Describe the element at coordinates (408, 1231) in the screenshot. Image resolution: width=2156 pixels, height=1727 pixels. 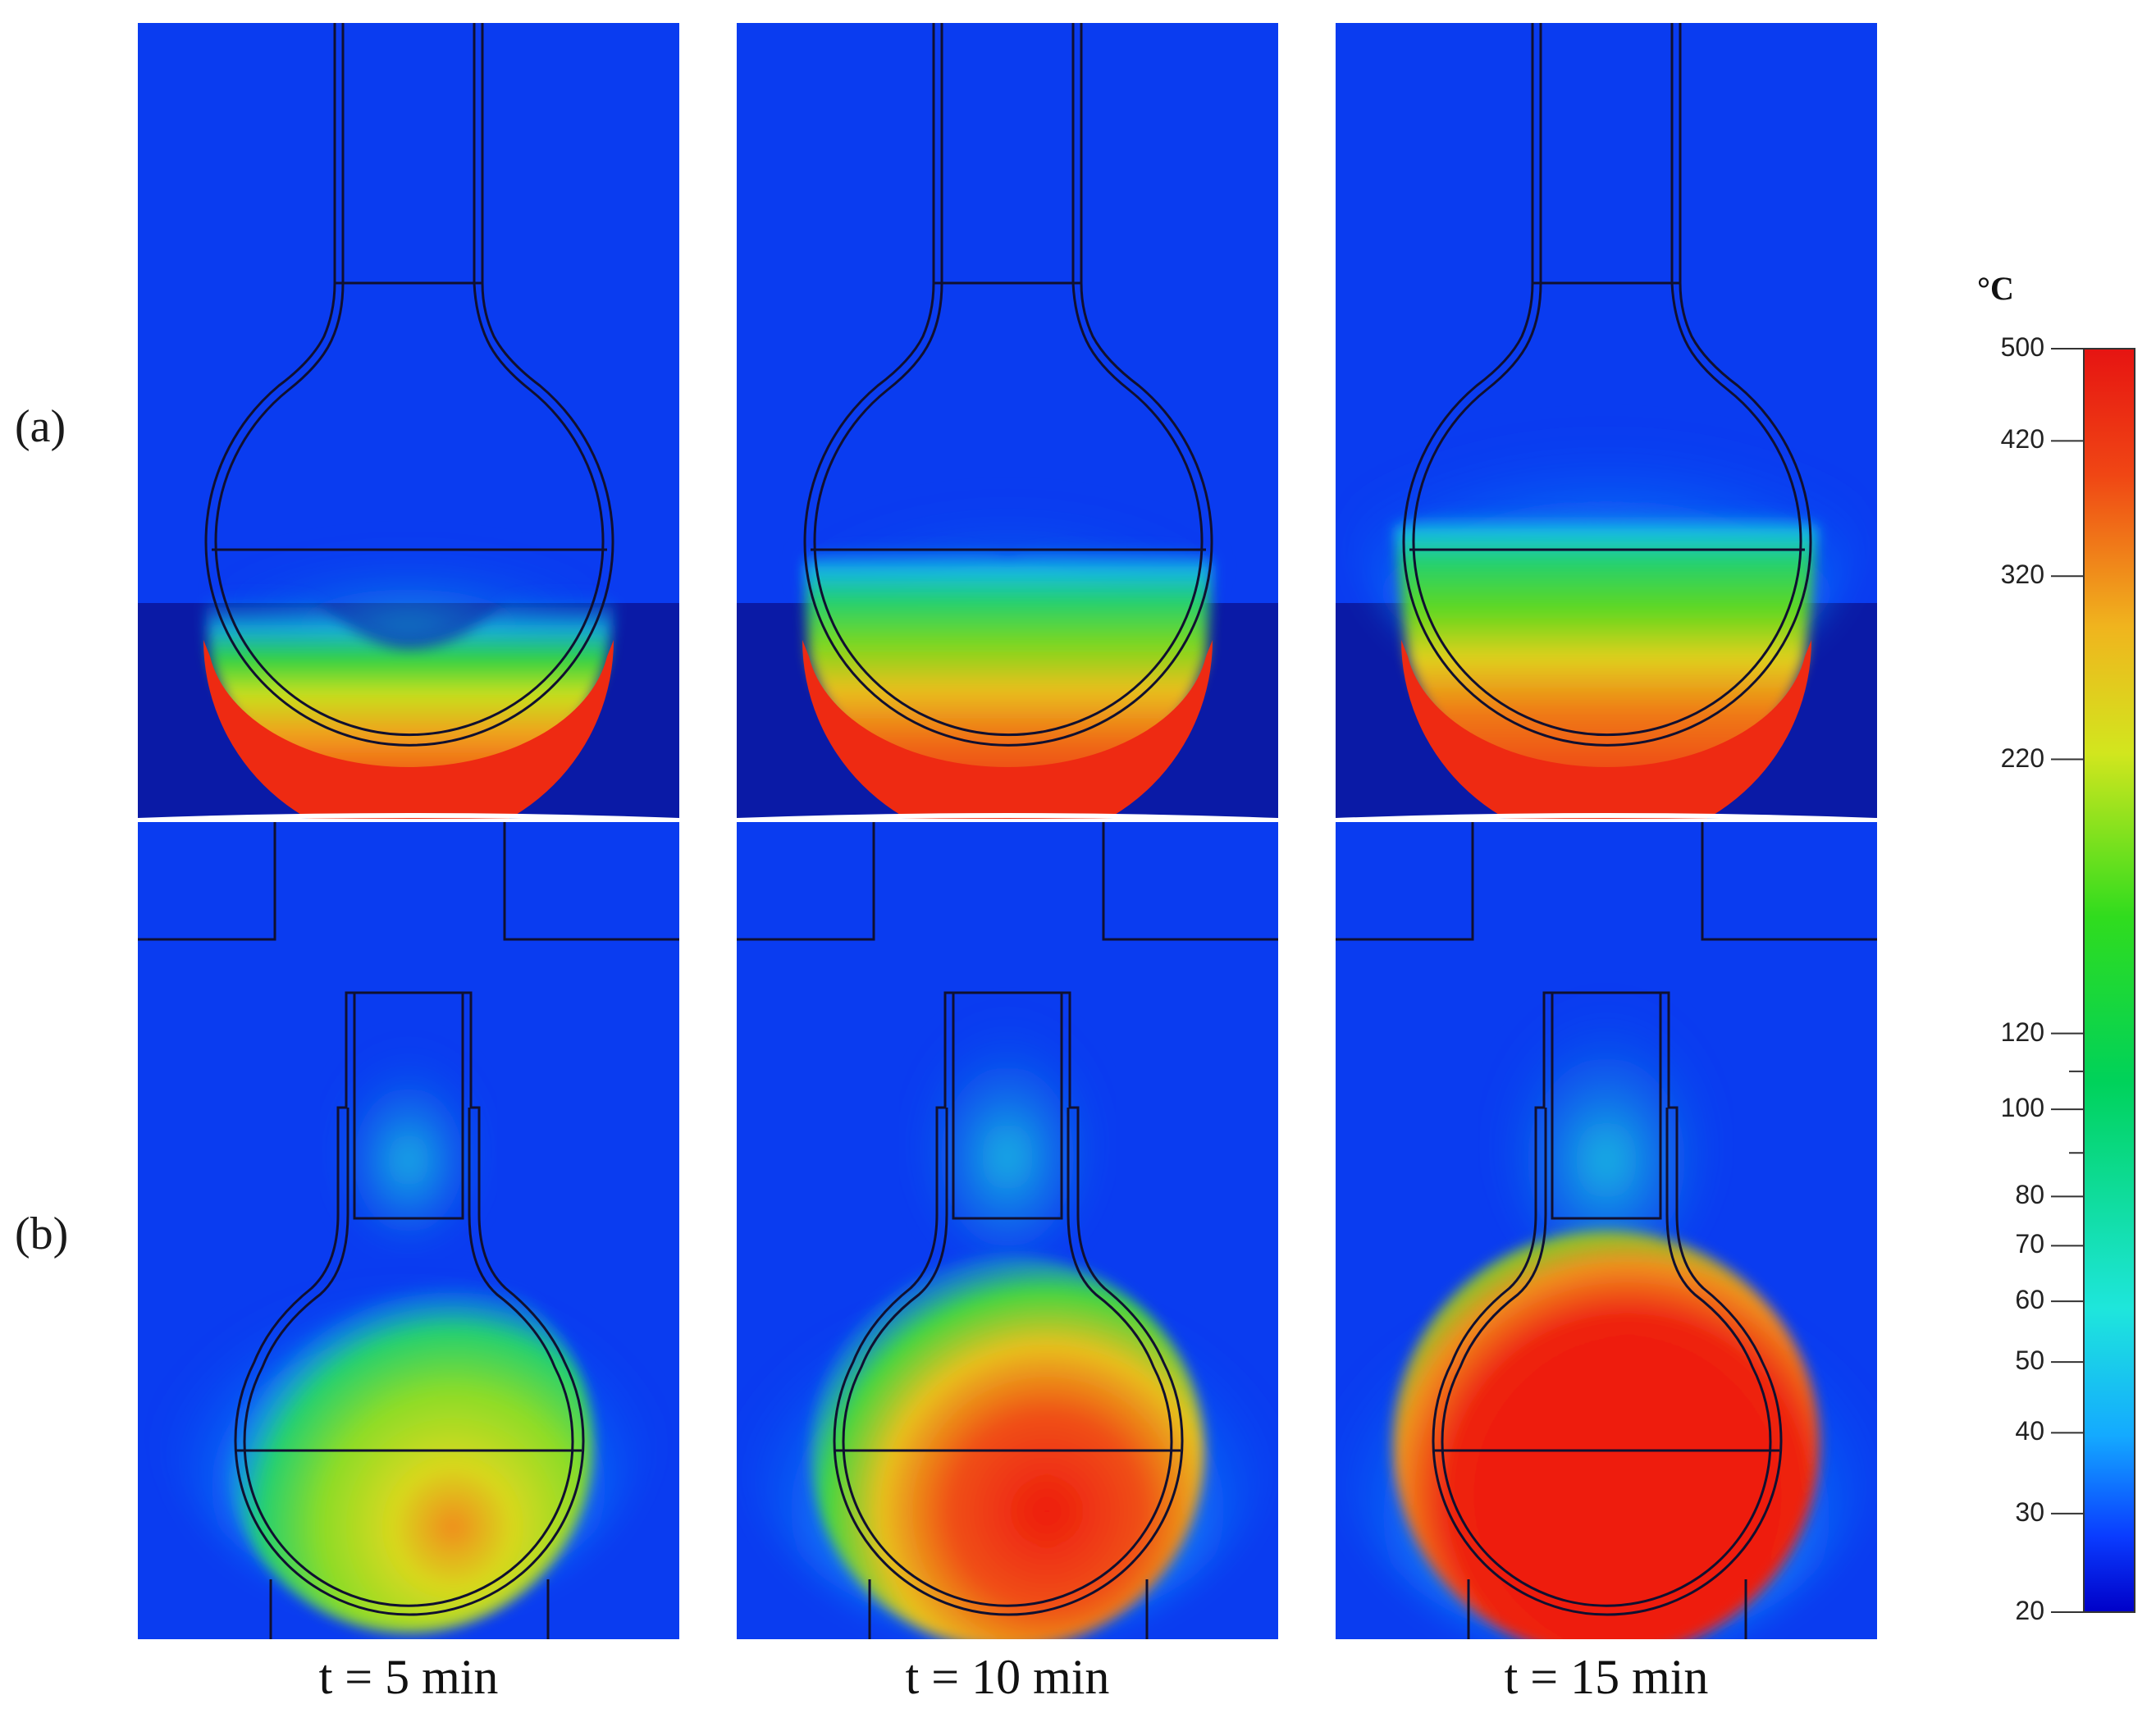
I see `panel-b-5min` at that location.